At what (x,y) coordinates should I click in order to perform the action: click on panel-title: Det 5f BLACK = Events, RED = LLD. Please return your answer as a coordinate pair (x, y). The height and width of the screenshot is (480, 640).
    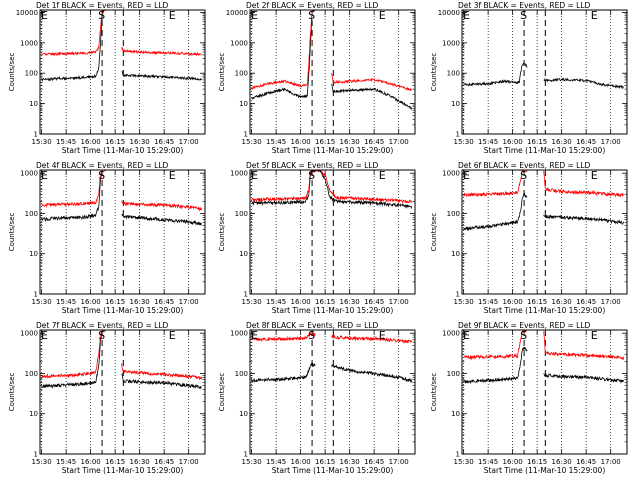
    Looking at the image, I should click on (312, 165).